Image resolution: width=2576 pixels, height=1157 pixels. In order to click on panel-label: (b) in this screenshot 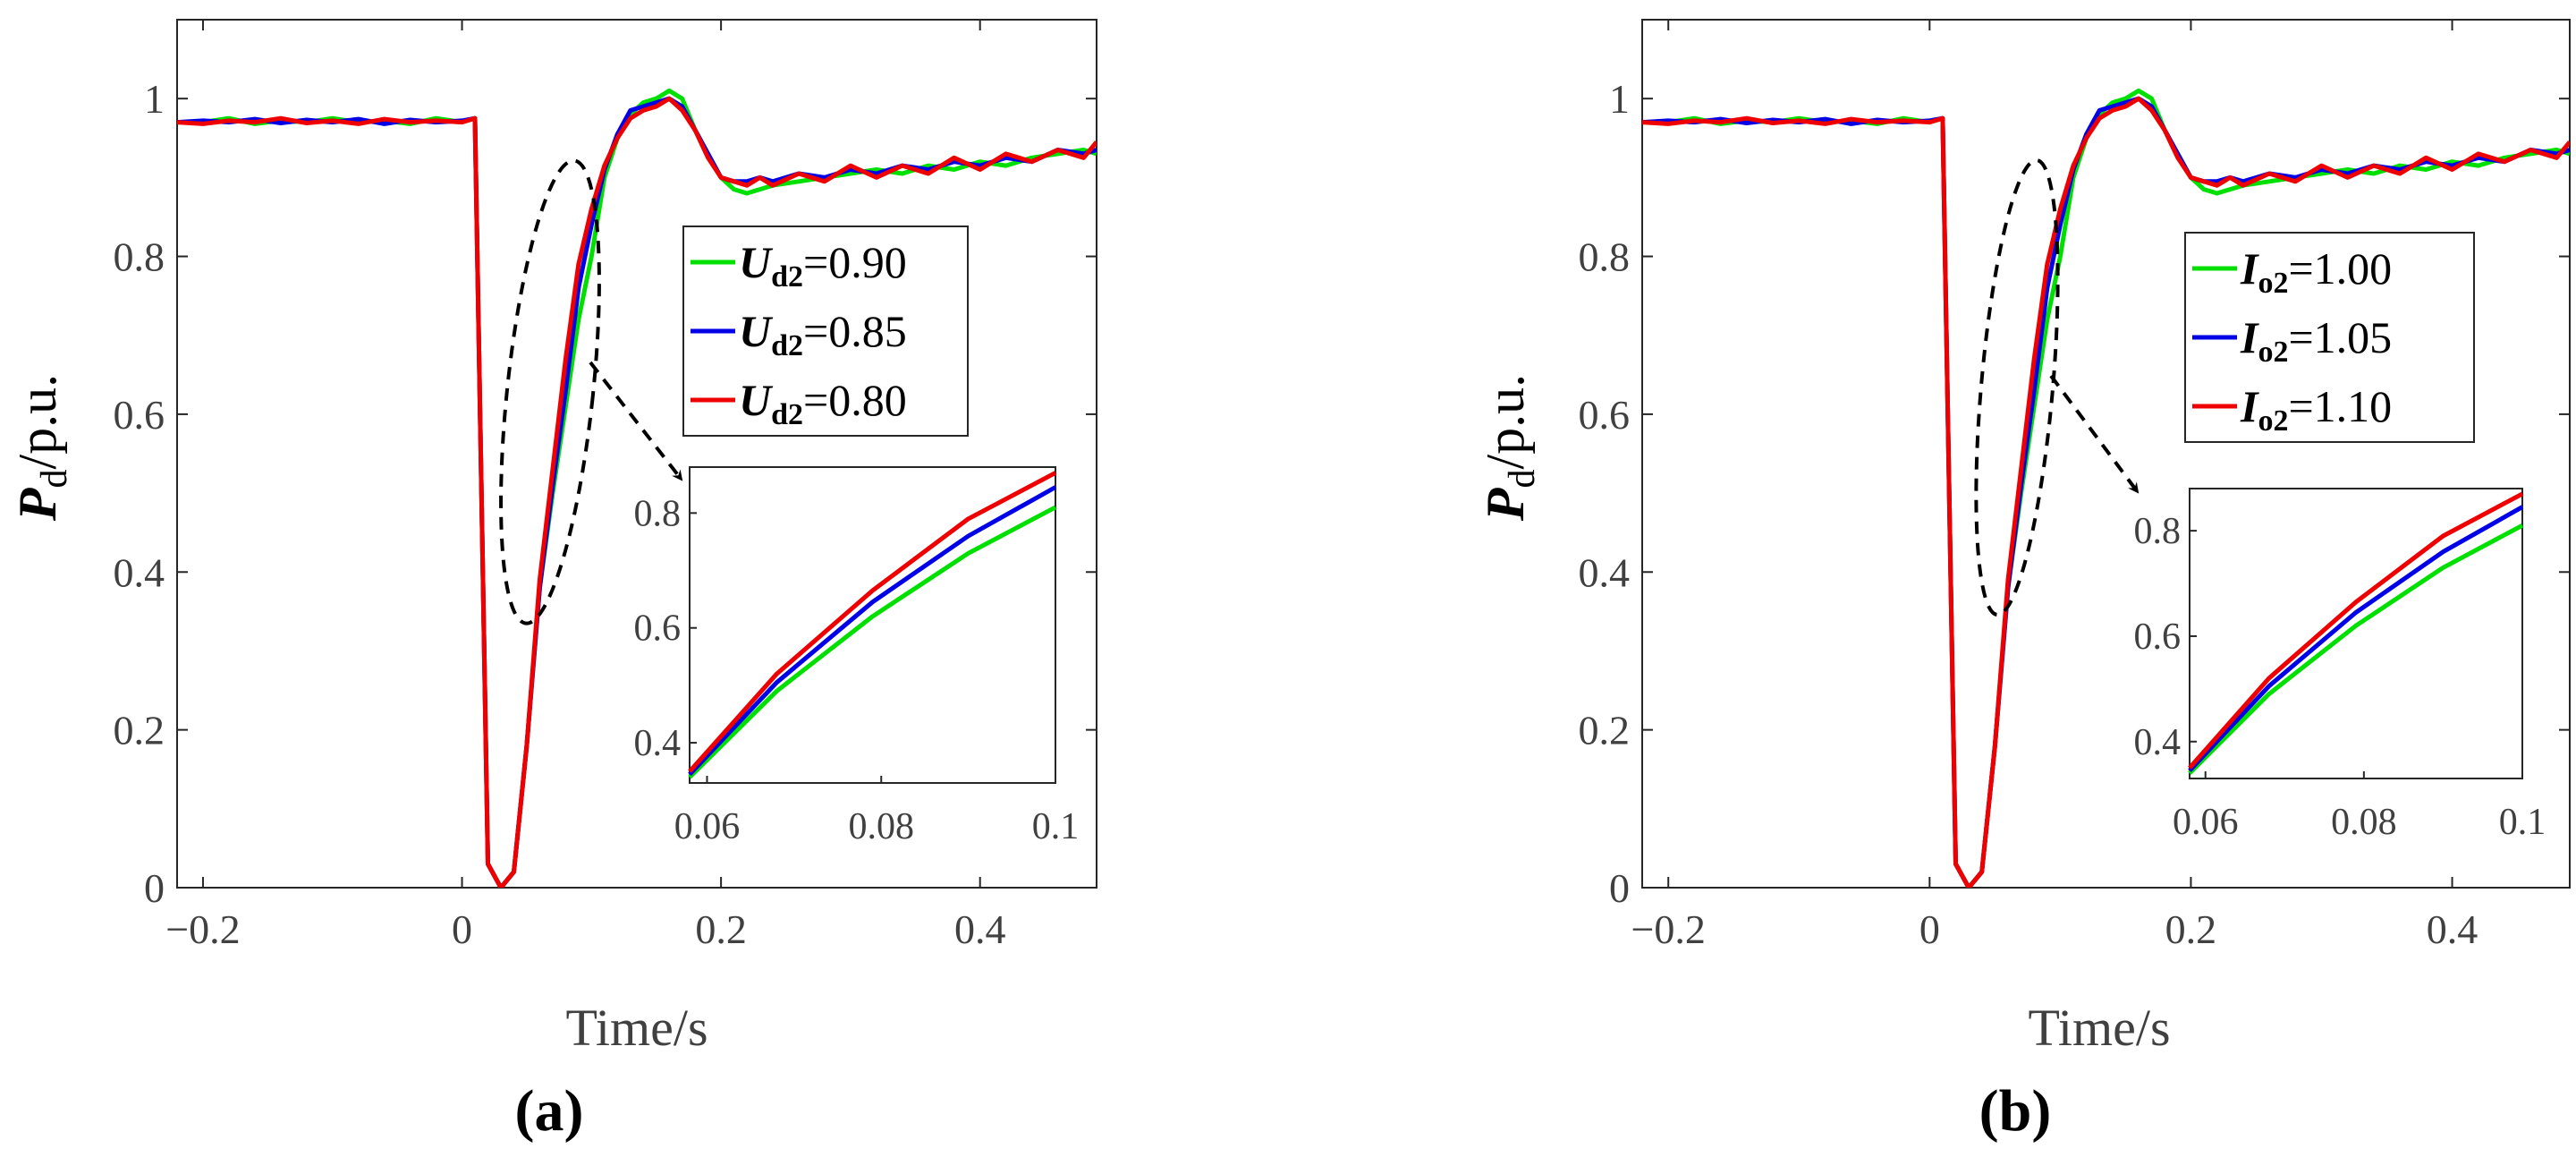, I will do `click(2015, 1111)`.